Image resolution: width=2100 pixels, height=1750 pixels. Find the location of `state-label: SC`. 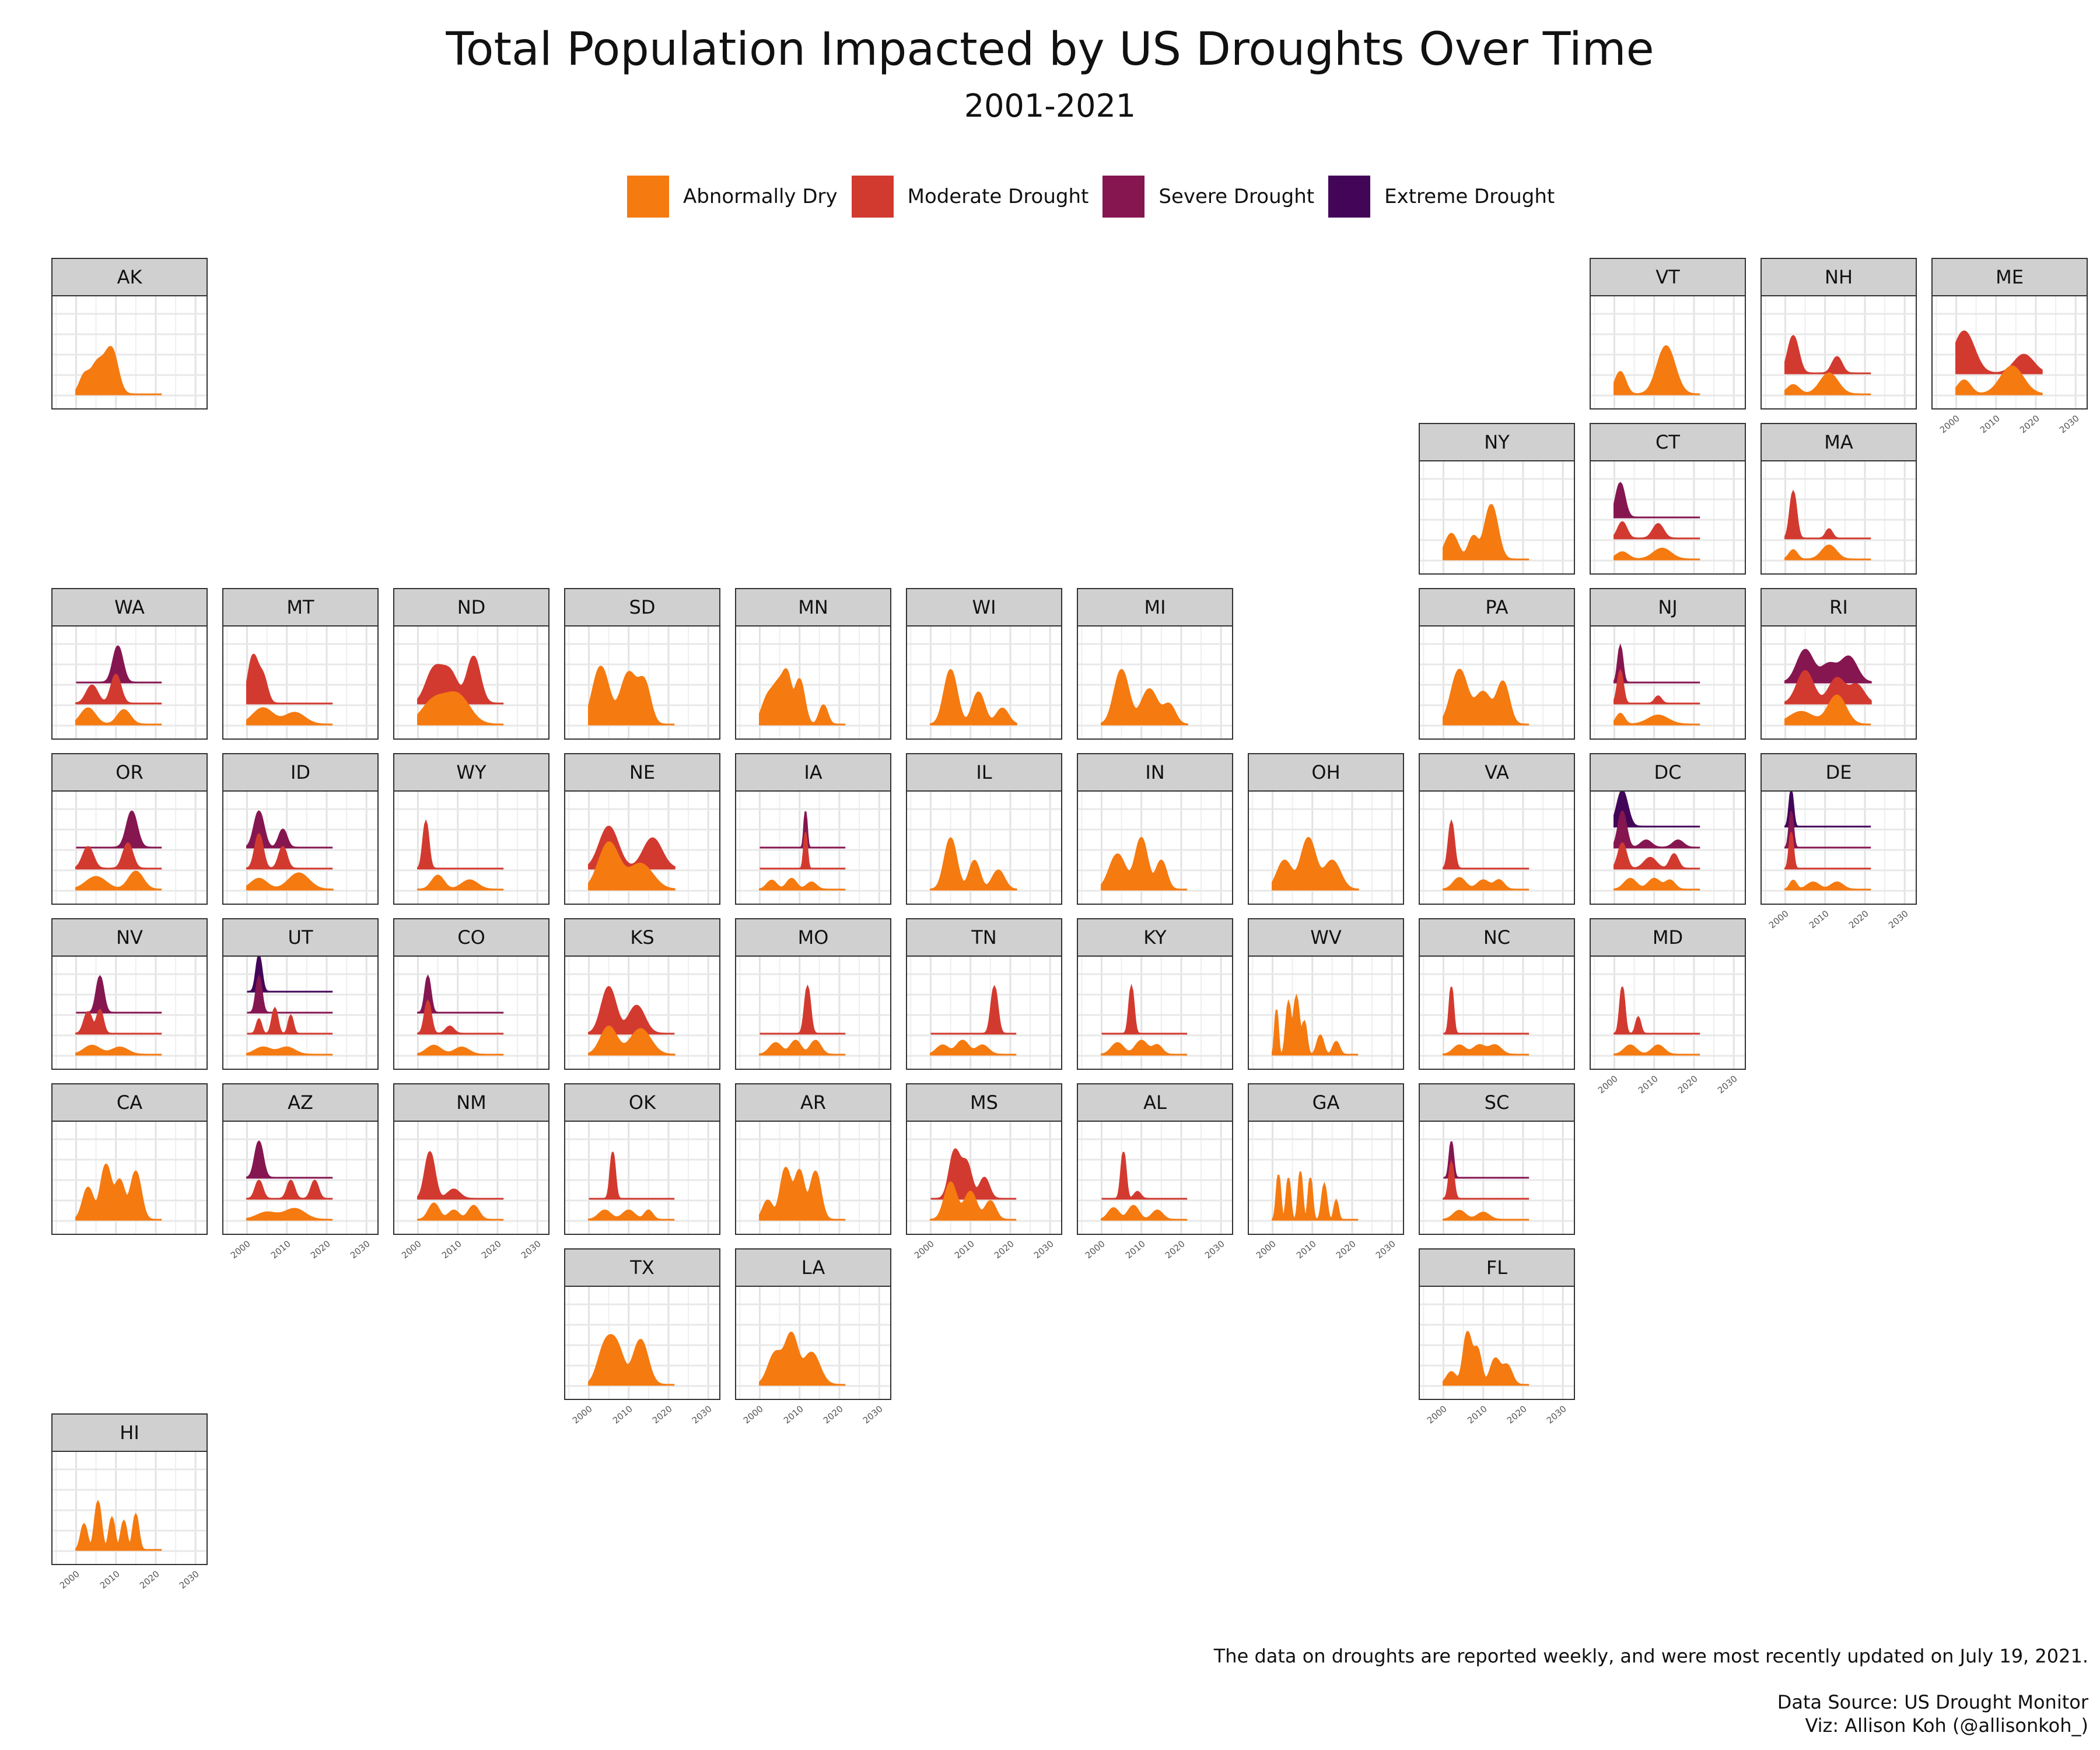

state-label: SC is located at coordinates (1497, 1102).